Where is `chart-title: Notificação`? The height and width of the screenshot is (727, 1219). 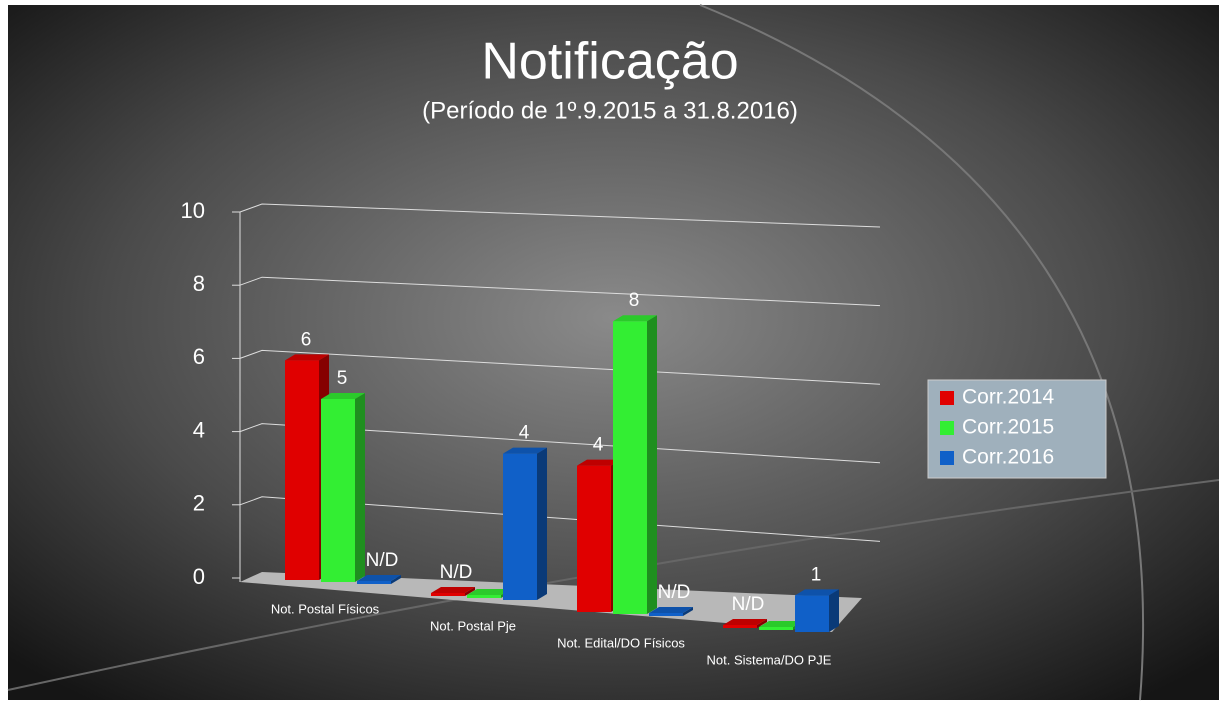
chart-title: Notificação is located at coordinates (609, 62).